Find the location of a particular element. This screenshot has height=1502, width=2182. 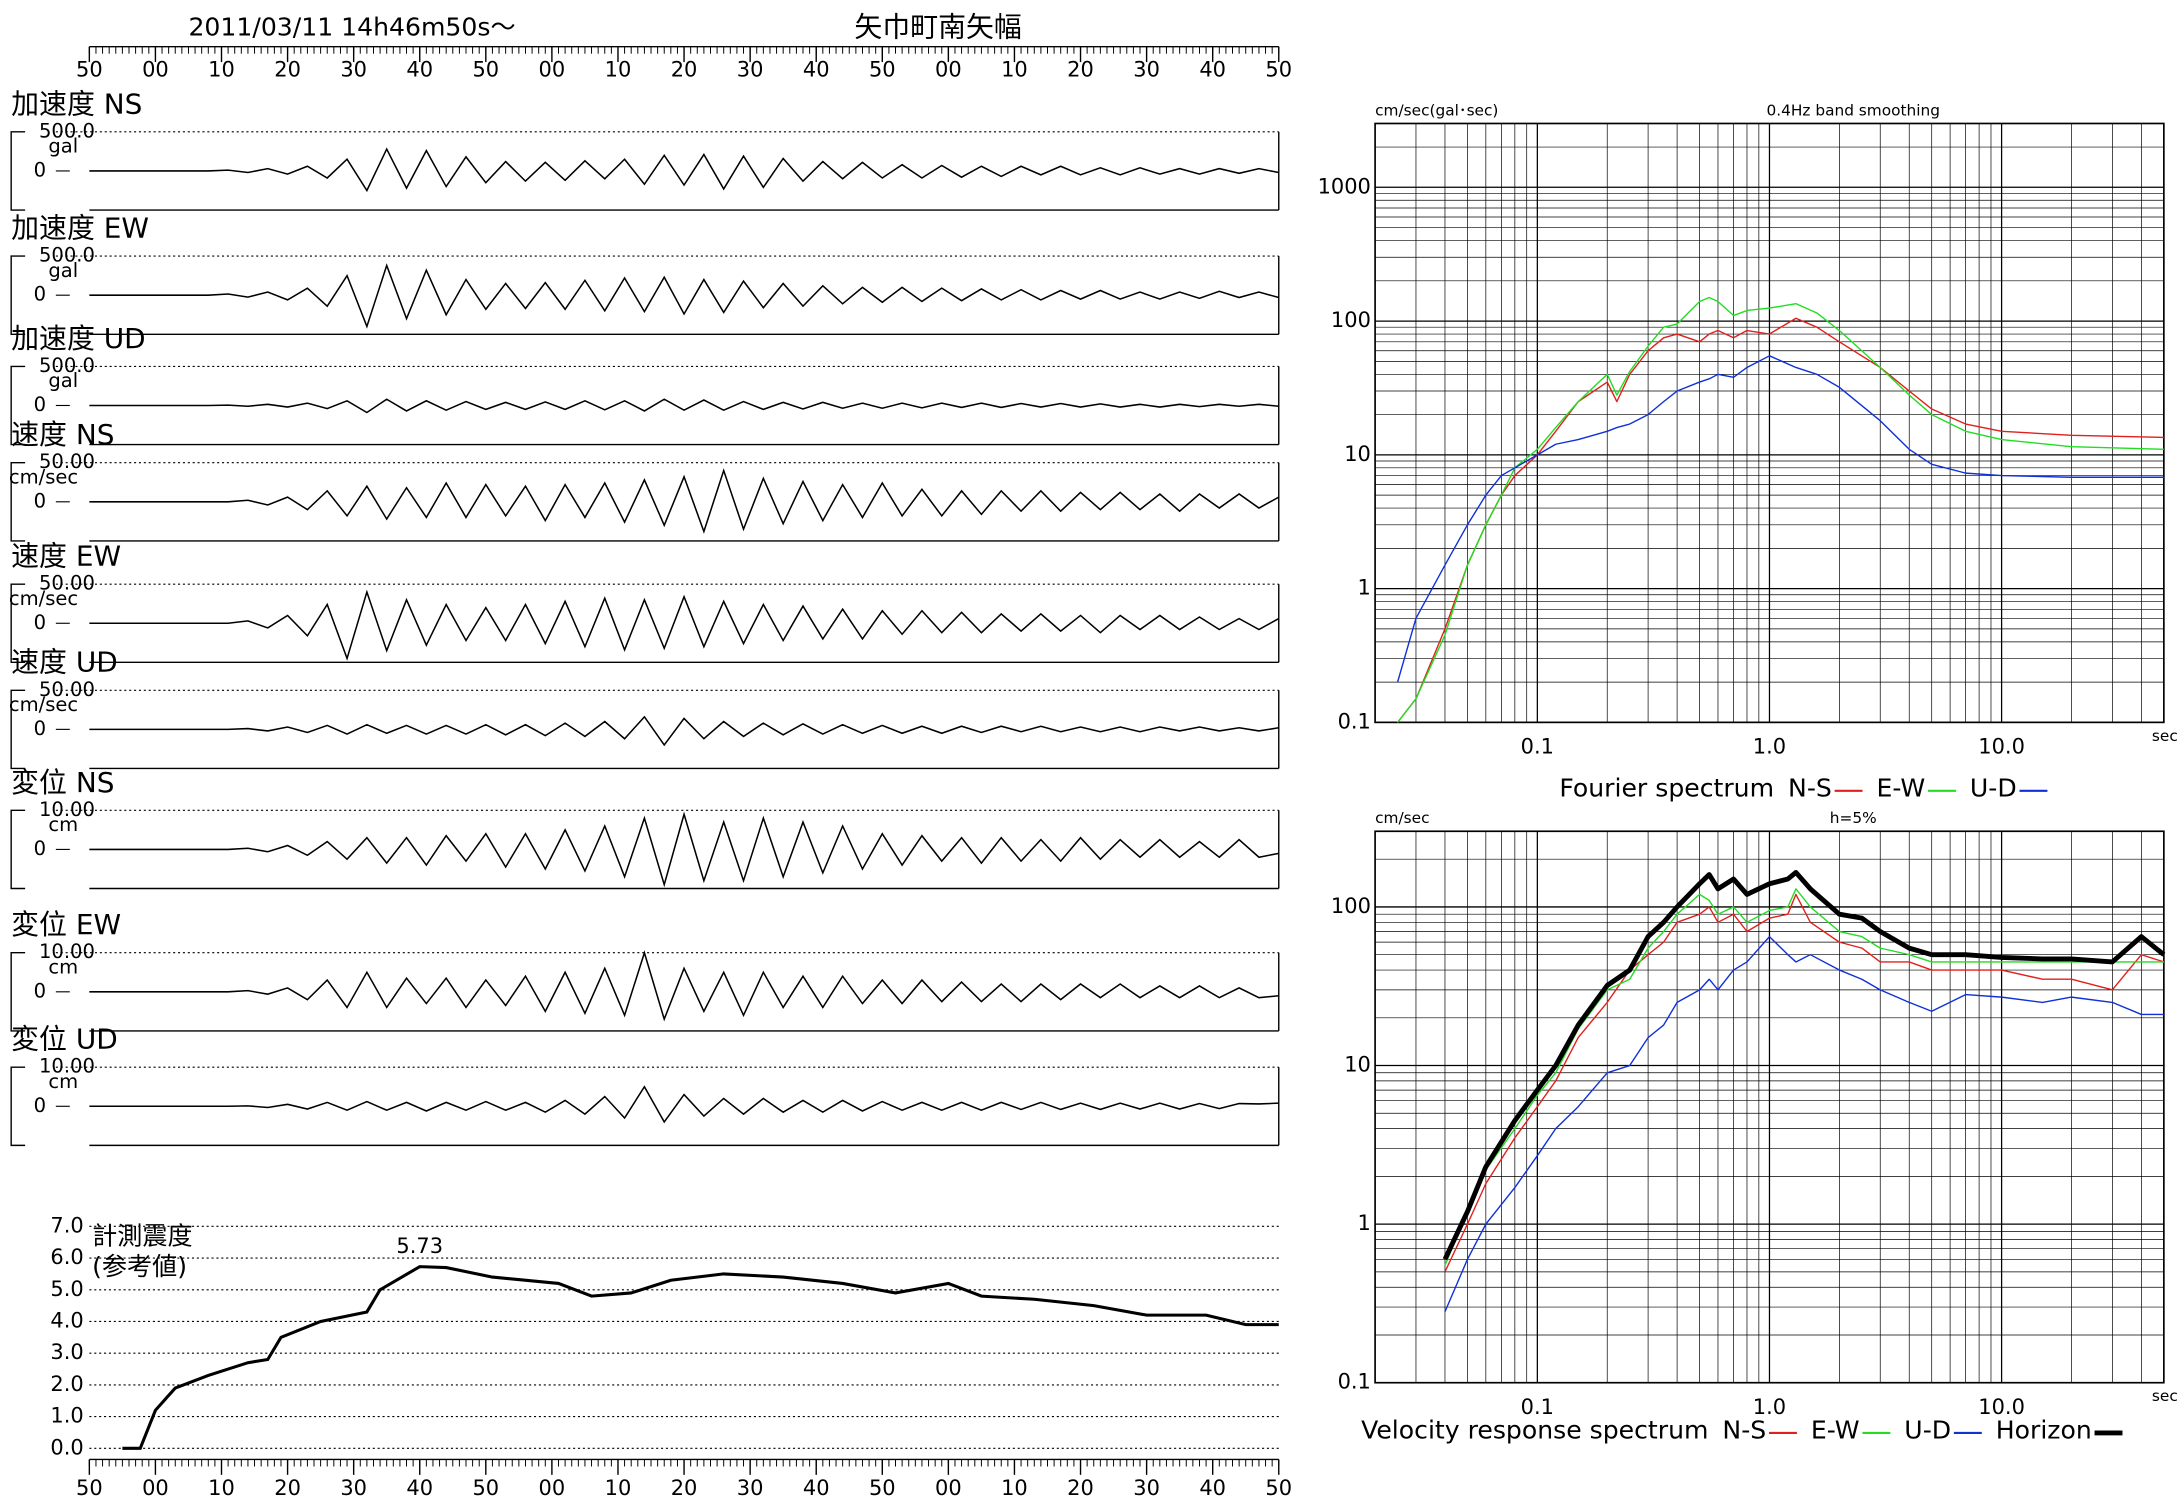

panel-label: 変位 UD is located at coordinates (64, 1039).